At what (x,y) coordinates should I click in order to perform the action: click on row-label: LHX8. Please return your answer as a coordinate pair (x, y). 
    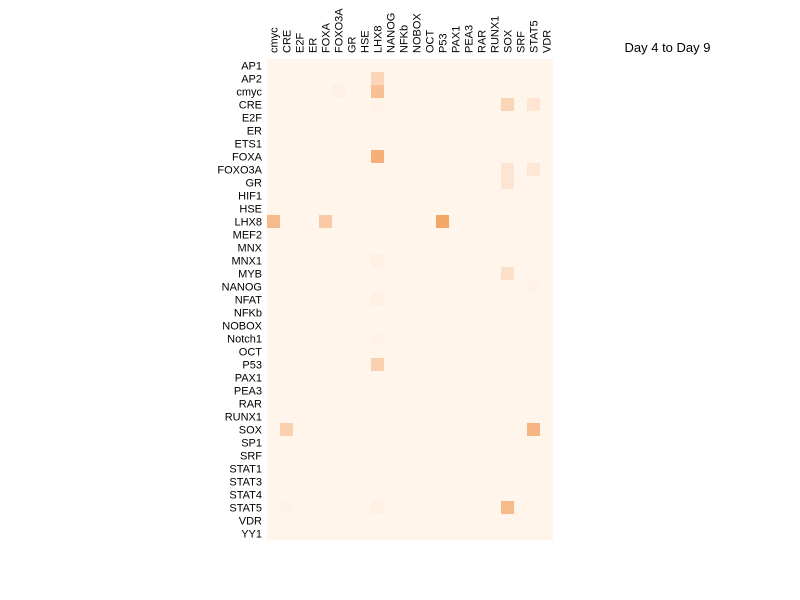
    Looking at the image, I should click on (248, 223).